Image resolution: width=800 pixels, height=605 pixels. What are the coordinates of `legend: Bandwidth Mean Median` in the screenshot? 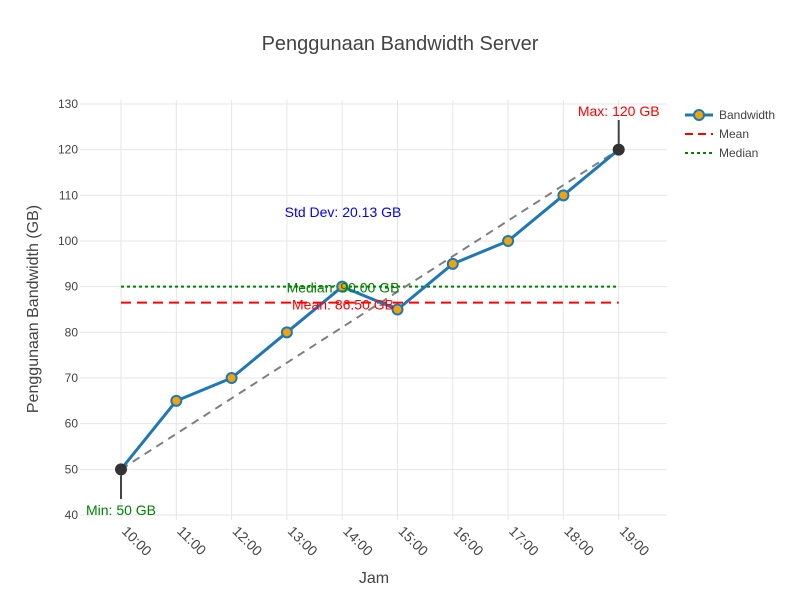 It's located at (730, 134).